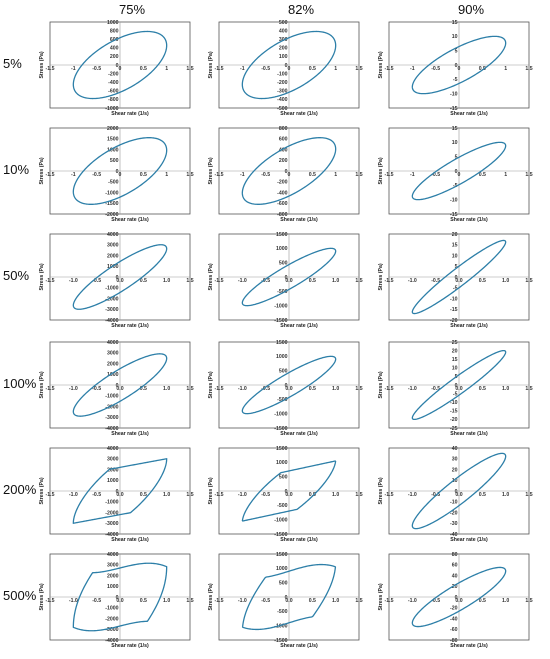 The image size is (550, 659). Describe the element at coordinates (113, 83) in the screenshot. I see `y-tick-label: -400` at that location.